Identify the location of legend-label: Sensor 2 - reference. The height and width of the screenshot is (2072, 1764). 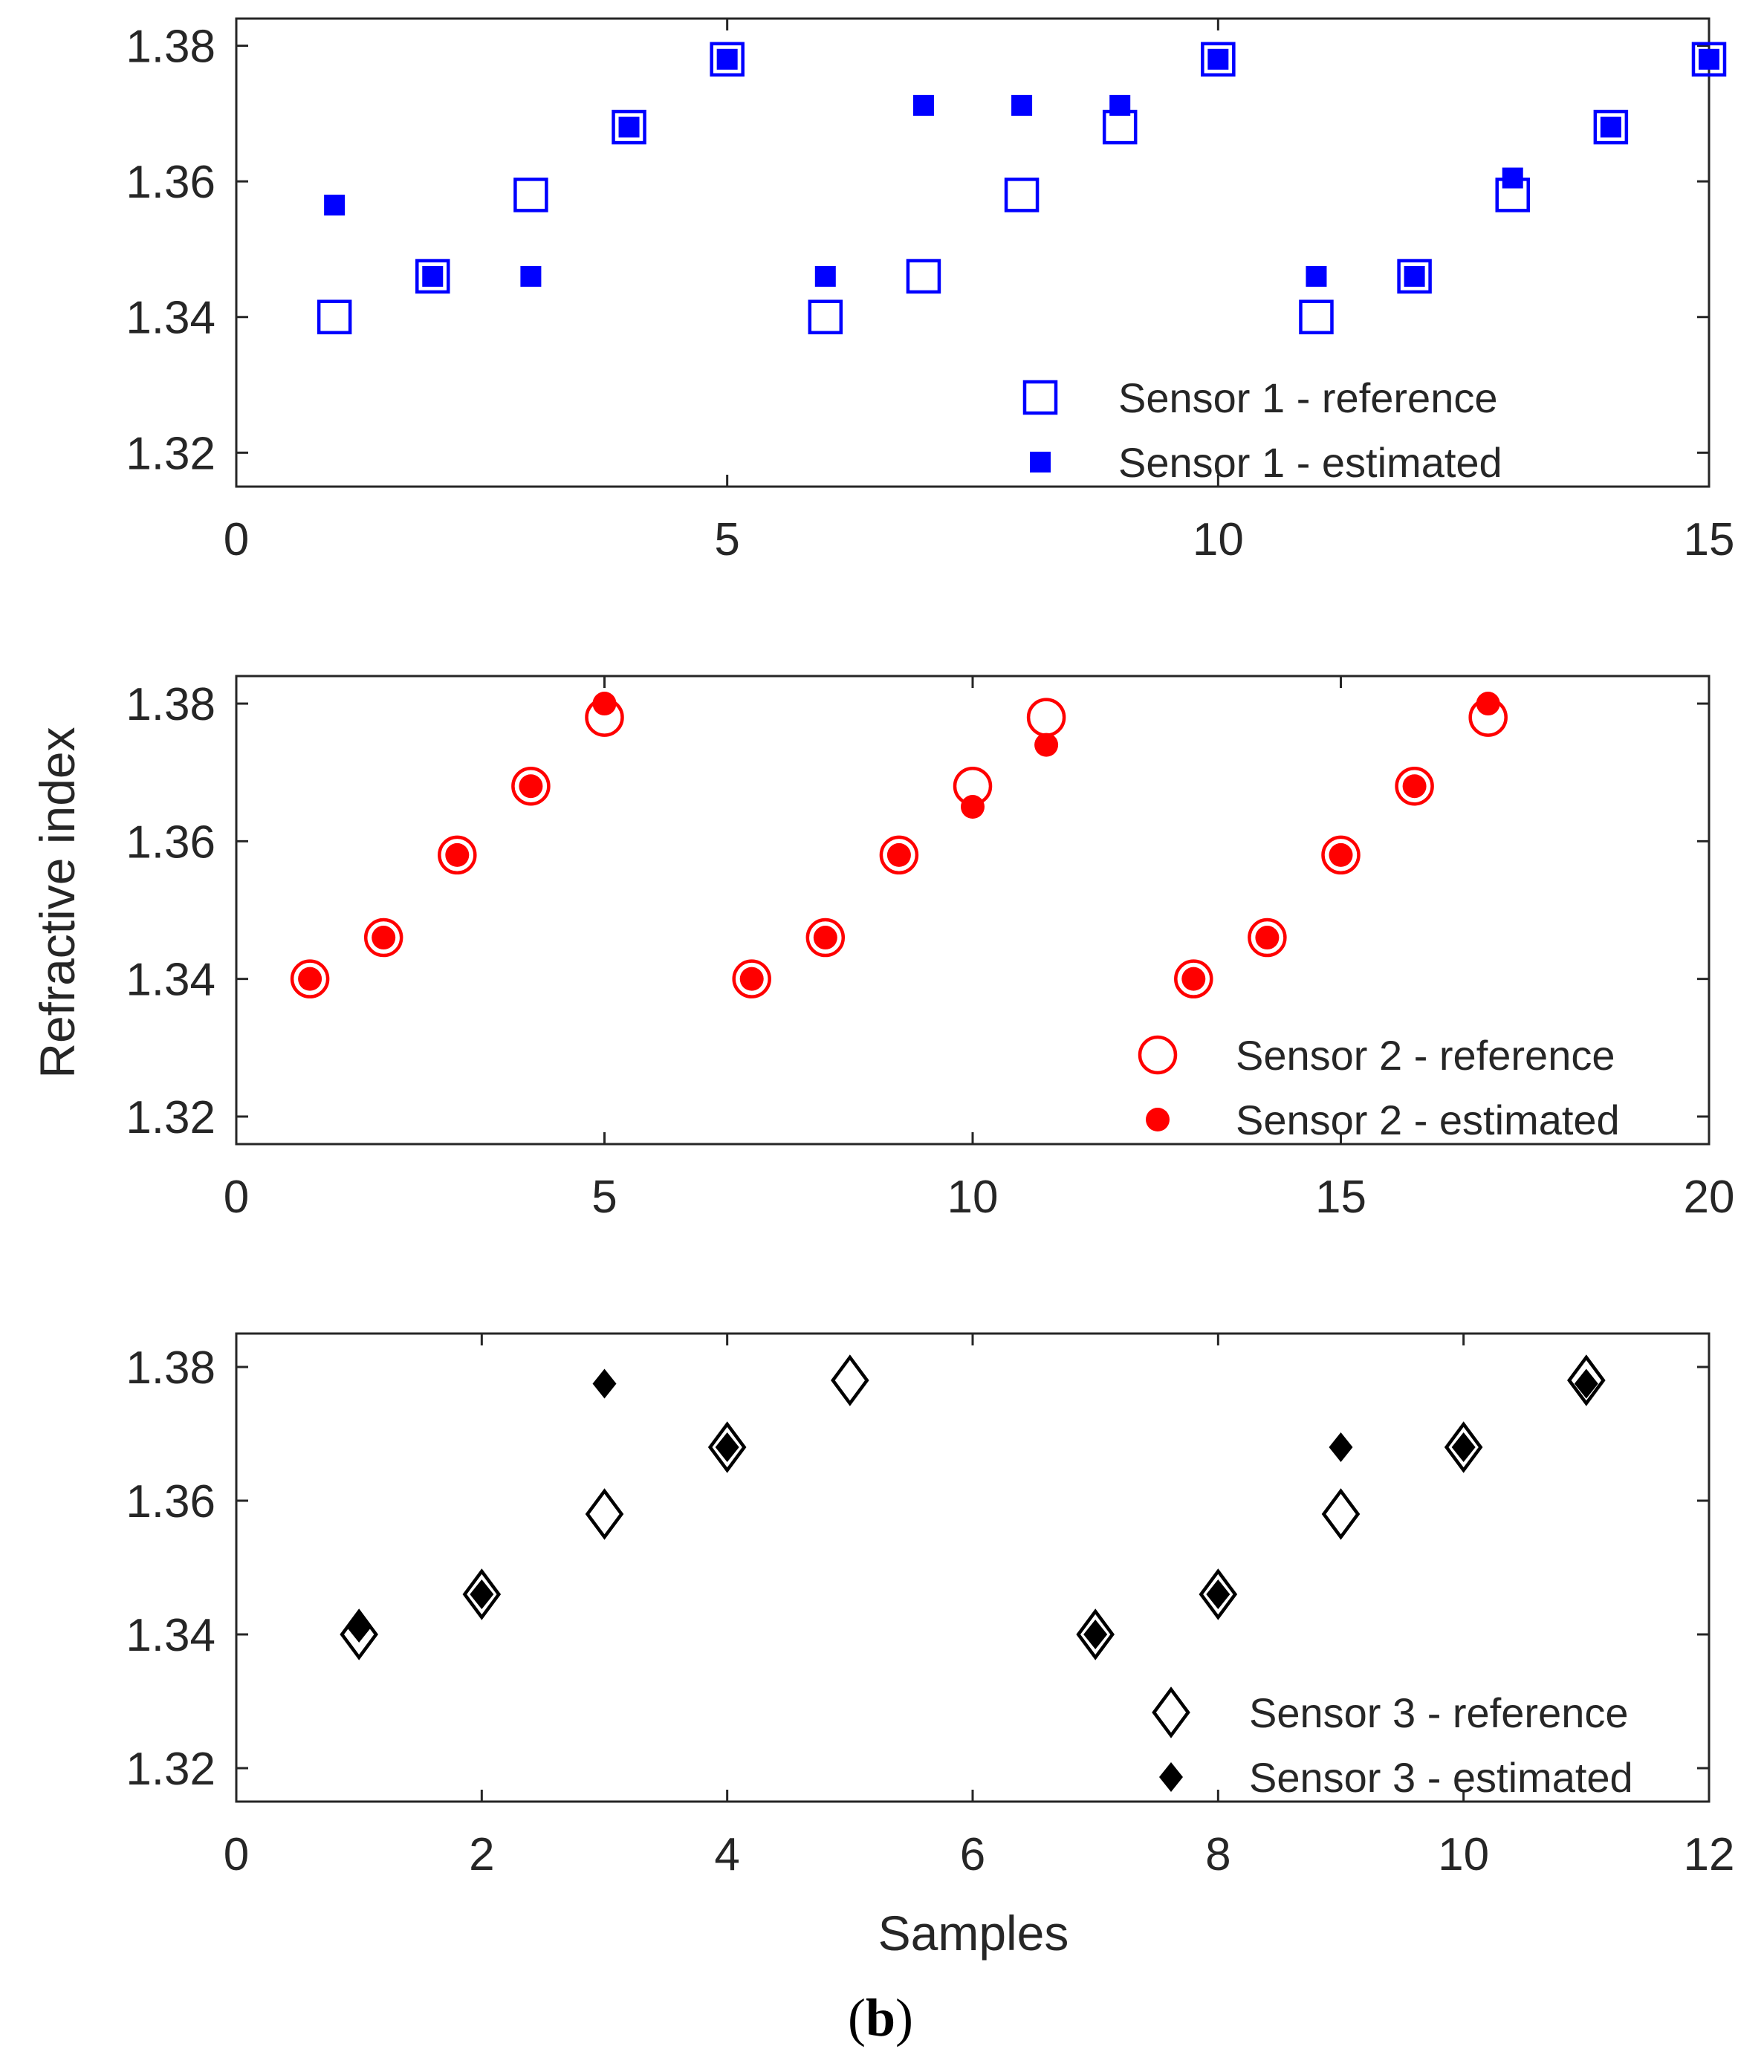
(1425, 1055).